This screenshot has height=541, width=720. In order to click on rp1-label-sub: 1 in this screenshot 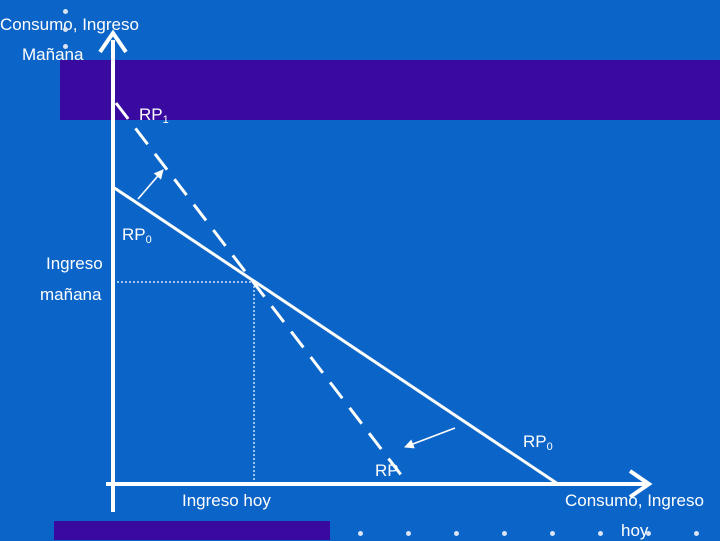, I will do `click(165, 120)`.